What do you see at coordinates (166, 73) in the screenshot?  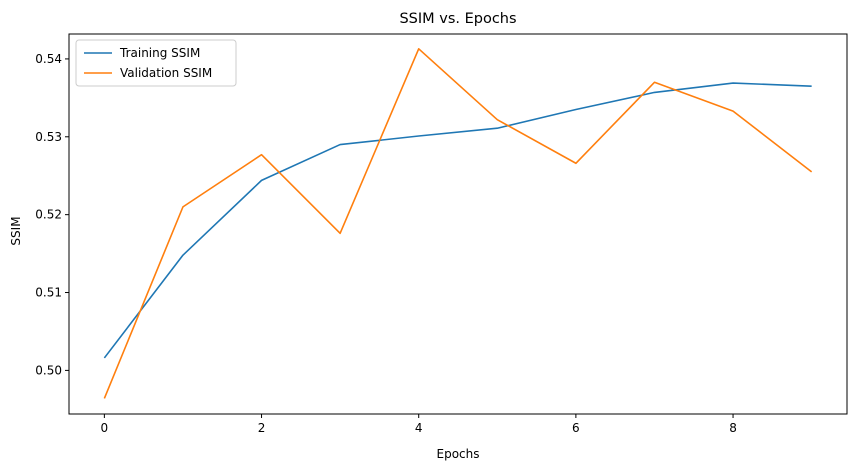 I see `legend-label: Validation SSIM` at bounding box center [166, 73].